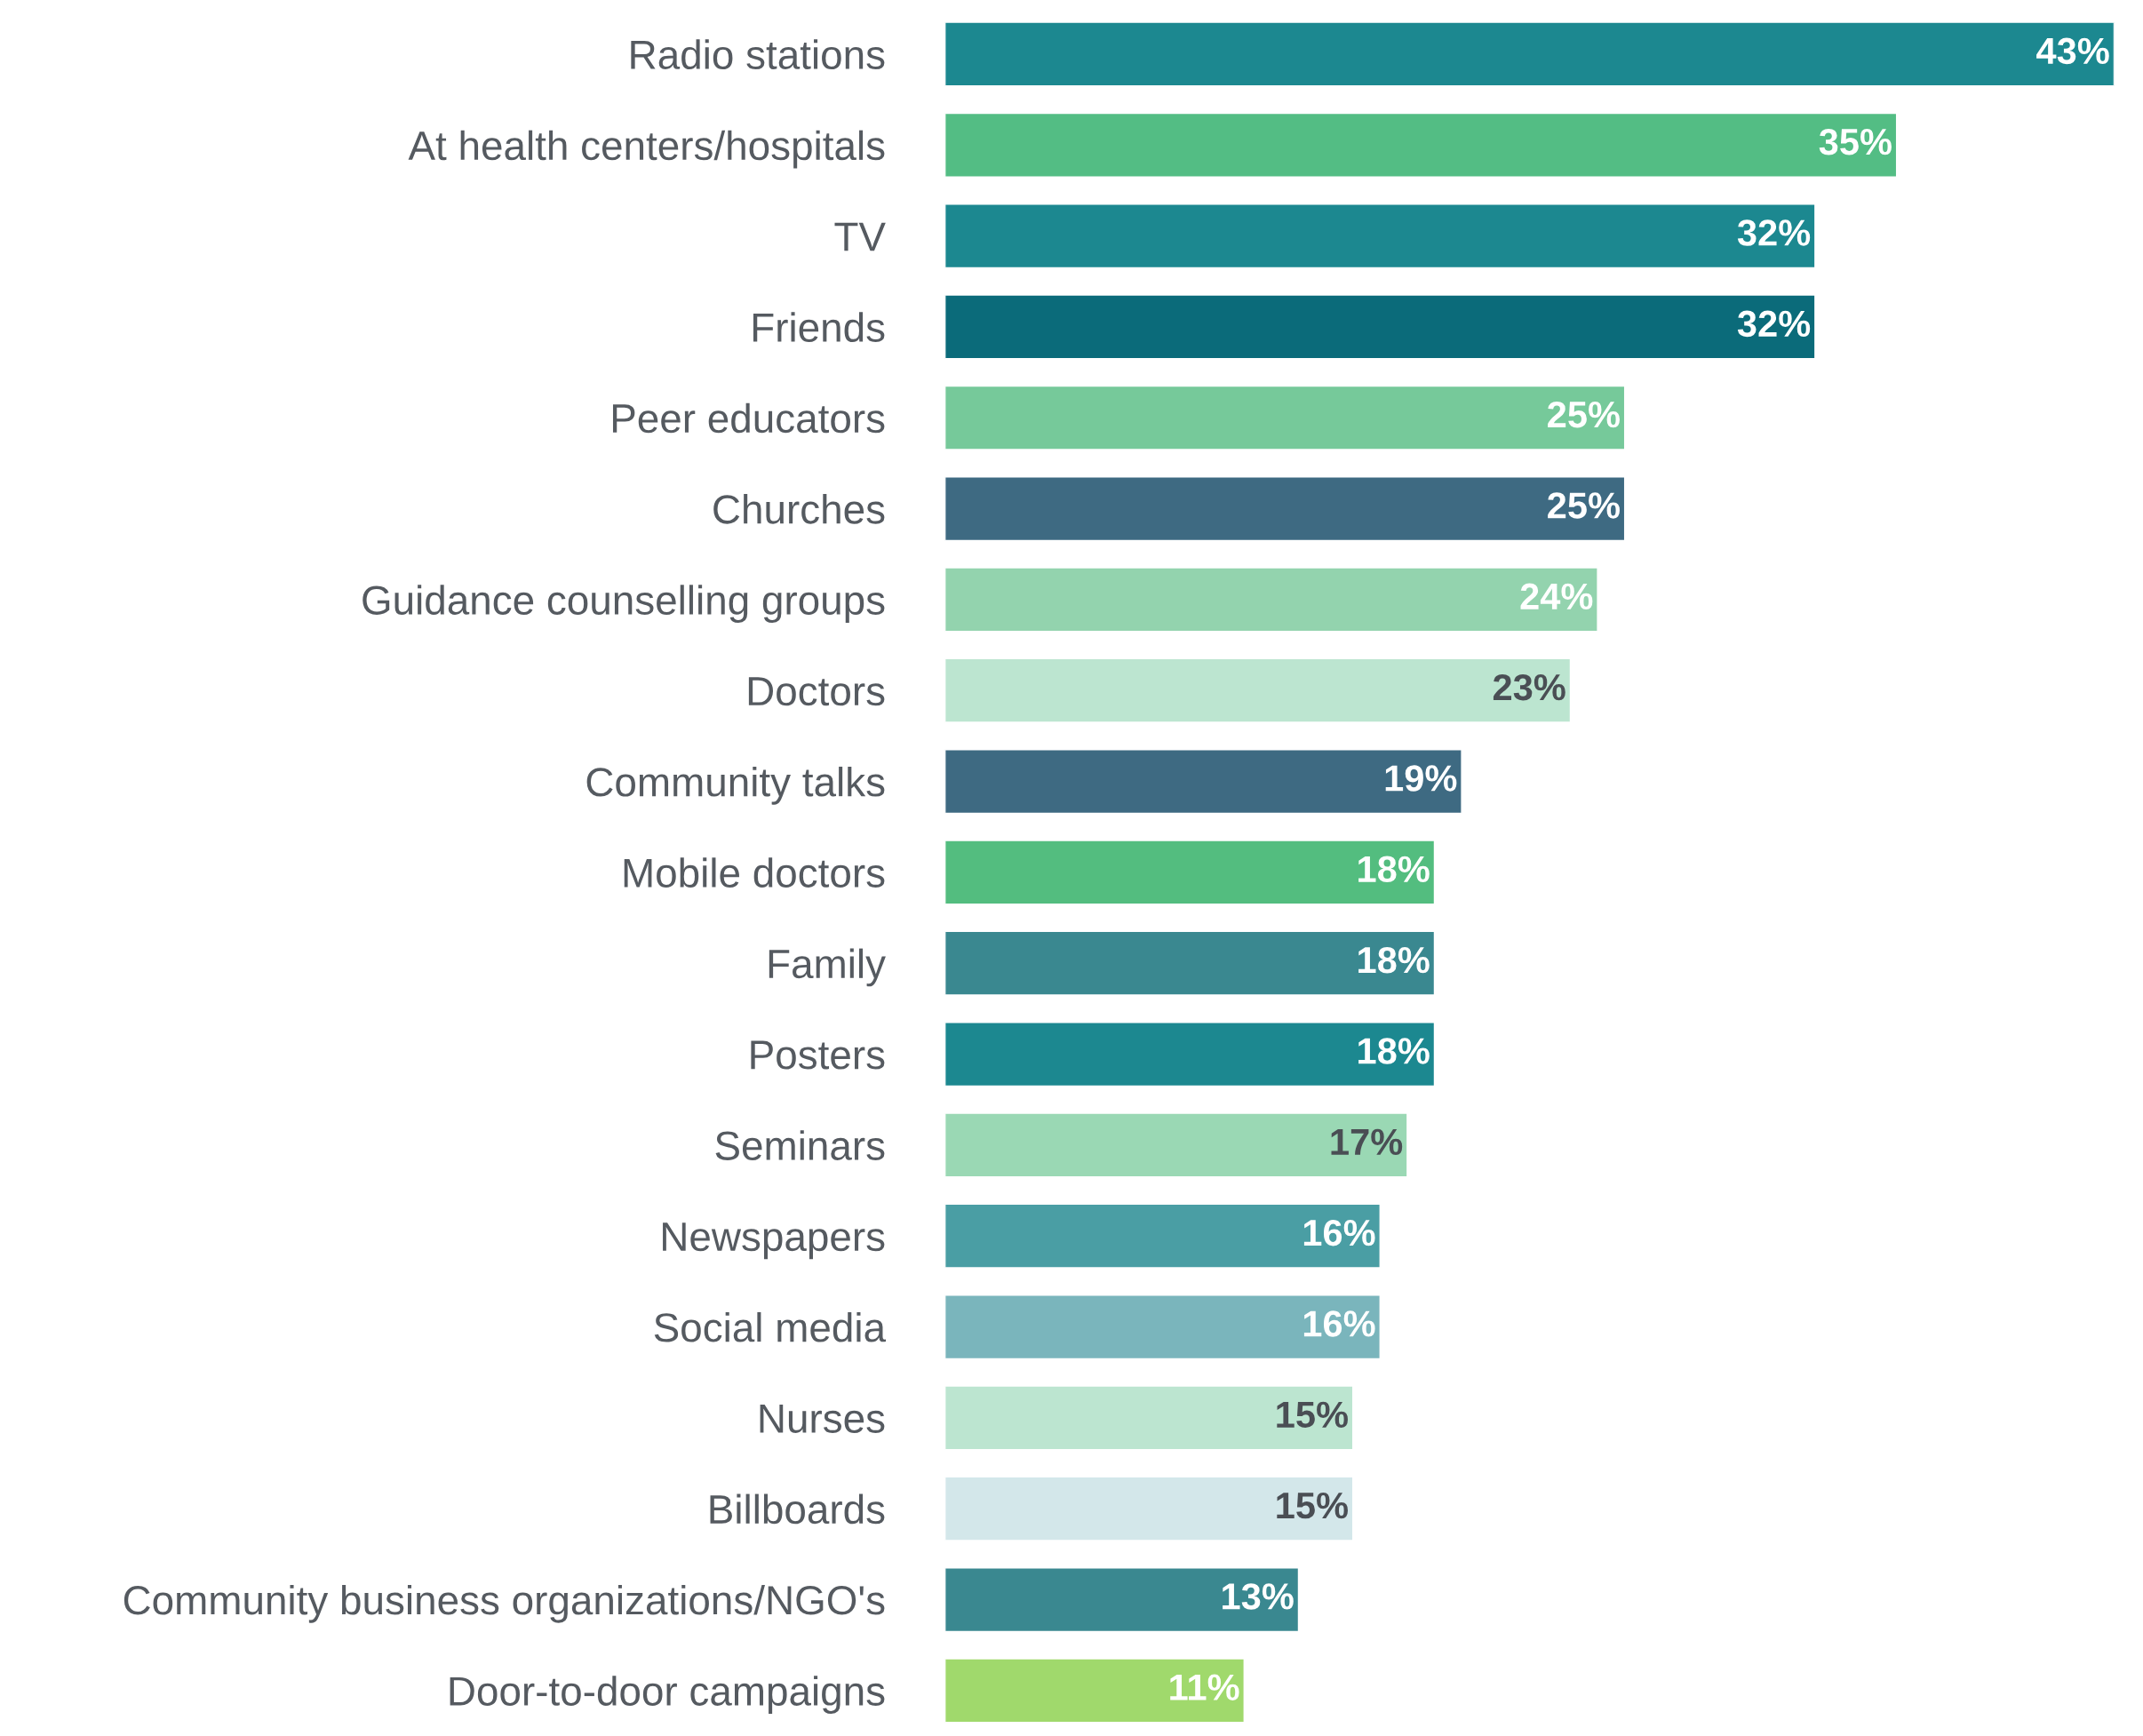  Describe the element at coordinates (827, 968) in the screenshot. I see `y-tick-label: Family` at that location.